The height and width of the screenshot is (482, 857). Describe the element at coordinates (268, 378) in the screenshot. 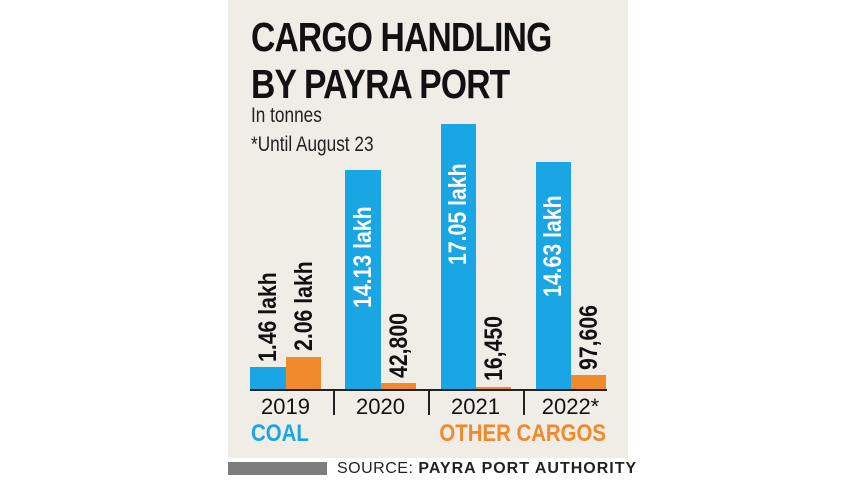

I see `bar-coal-2019` at that location.